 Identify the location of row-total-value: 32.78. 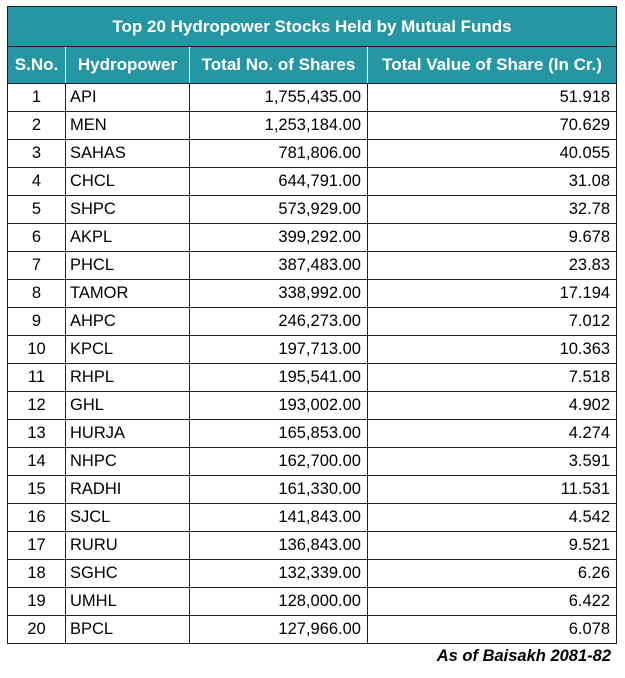
(492, 209).